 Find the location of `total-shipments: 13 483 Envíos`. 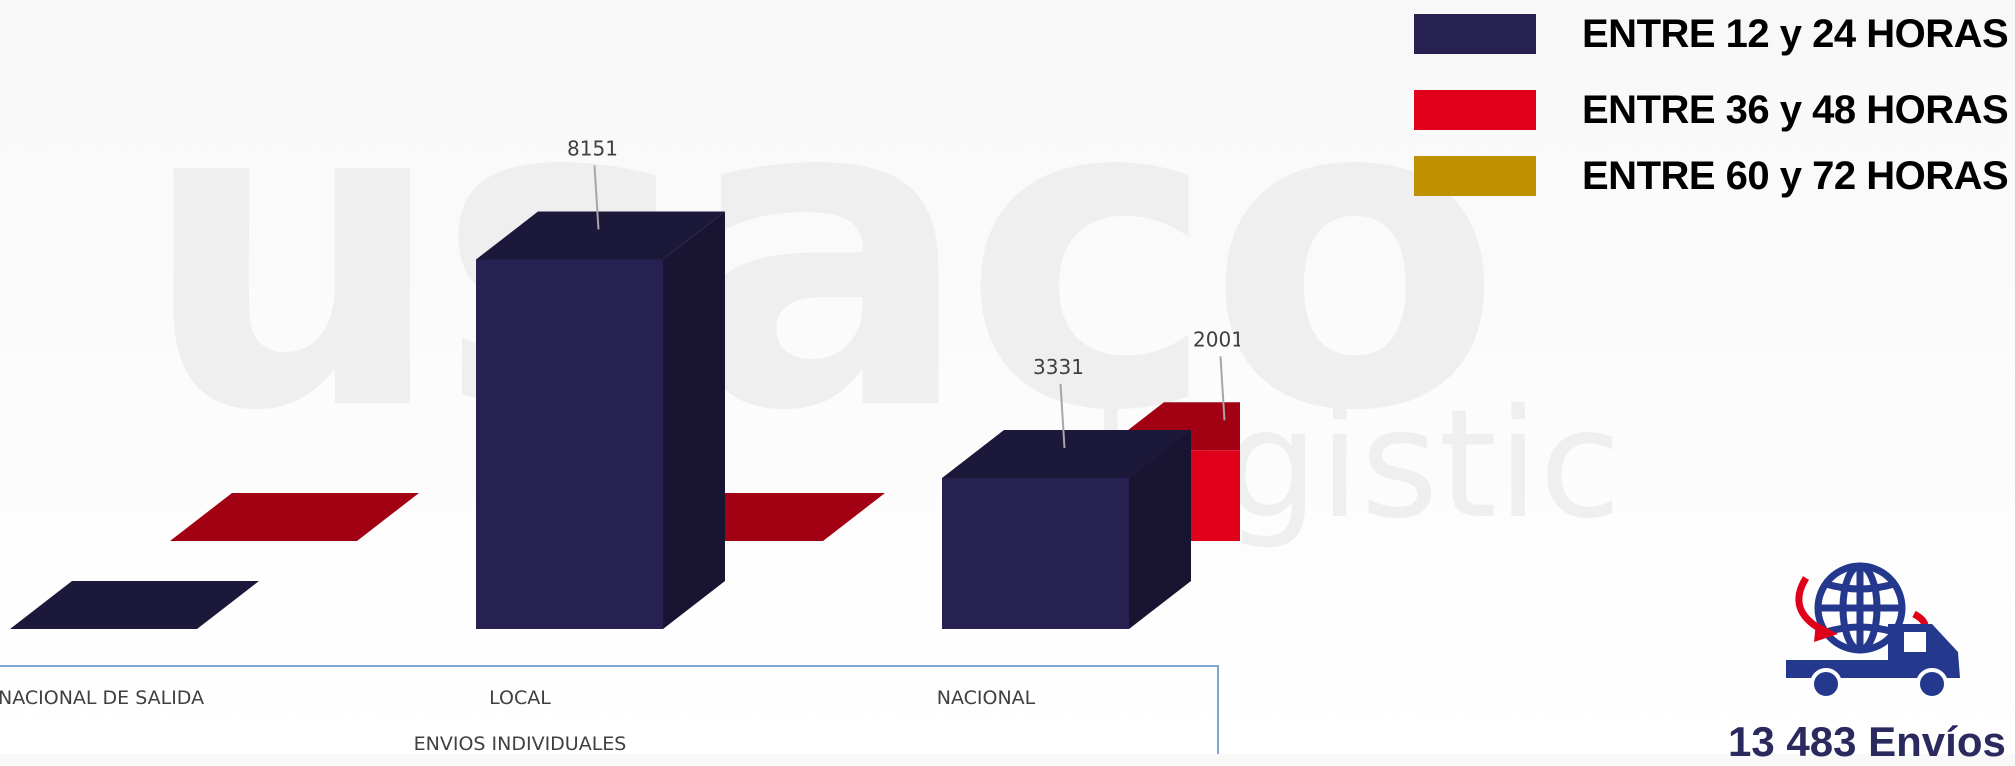

total-shipments: 13 483 Envíos is located at coordinates (1867, 742).